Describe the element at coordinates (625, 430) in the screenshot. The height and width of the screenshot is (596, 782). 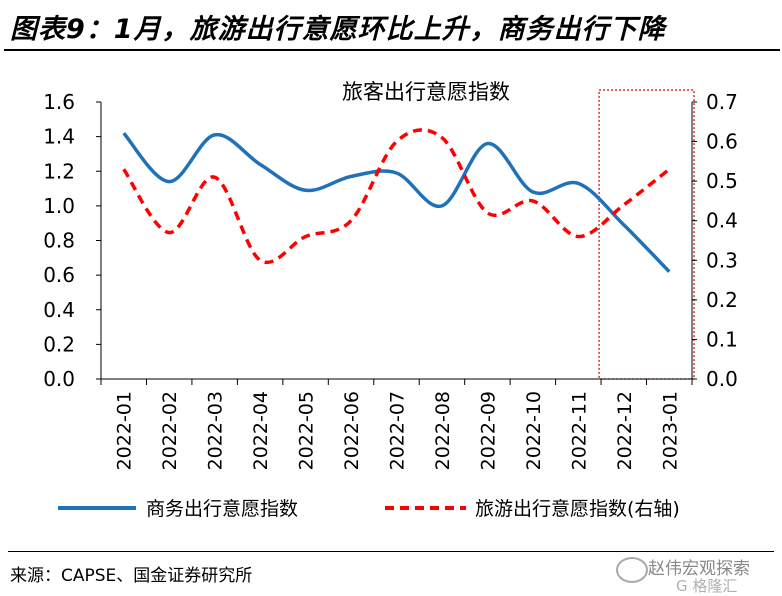
I see `x-tick-label: 2022-12` at that location.